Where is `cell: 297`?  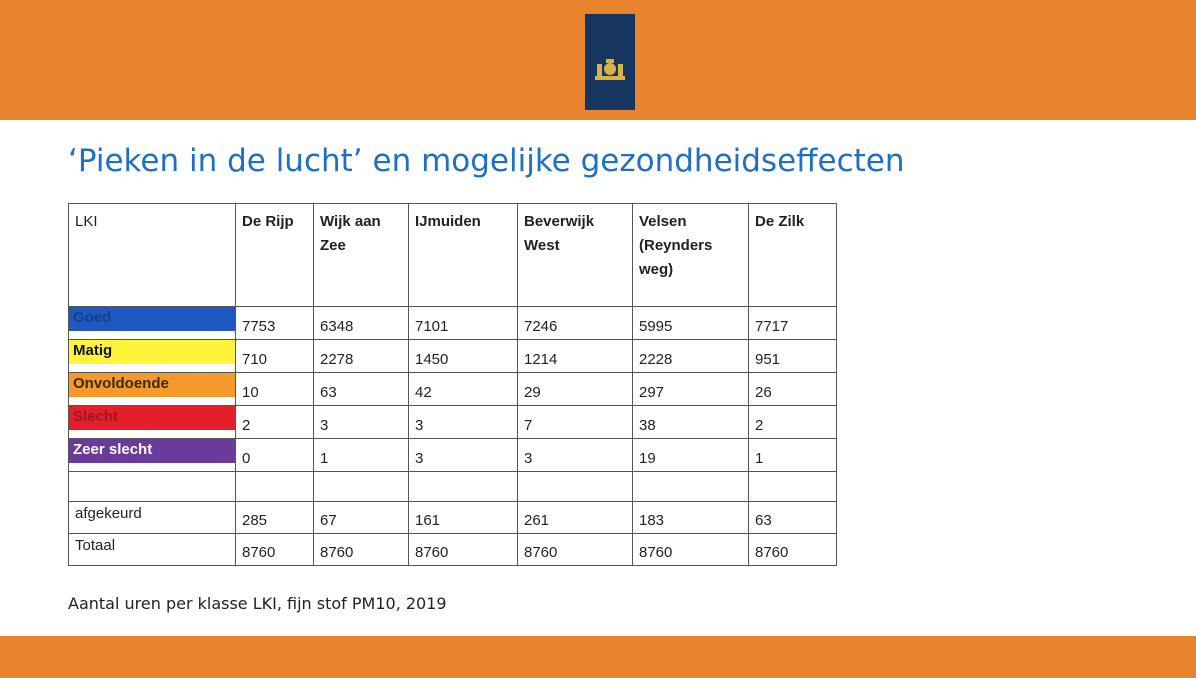 cell: 297 is located at coordinates (690, 389).